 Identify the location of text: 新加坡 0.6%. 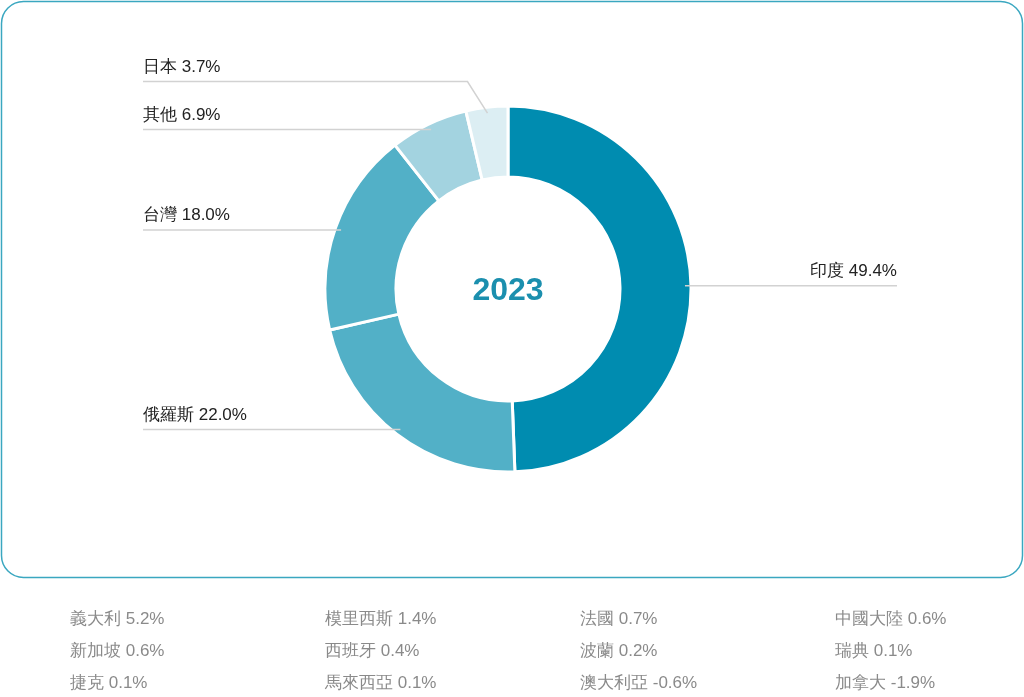
(117, 650).